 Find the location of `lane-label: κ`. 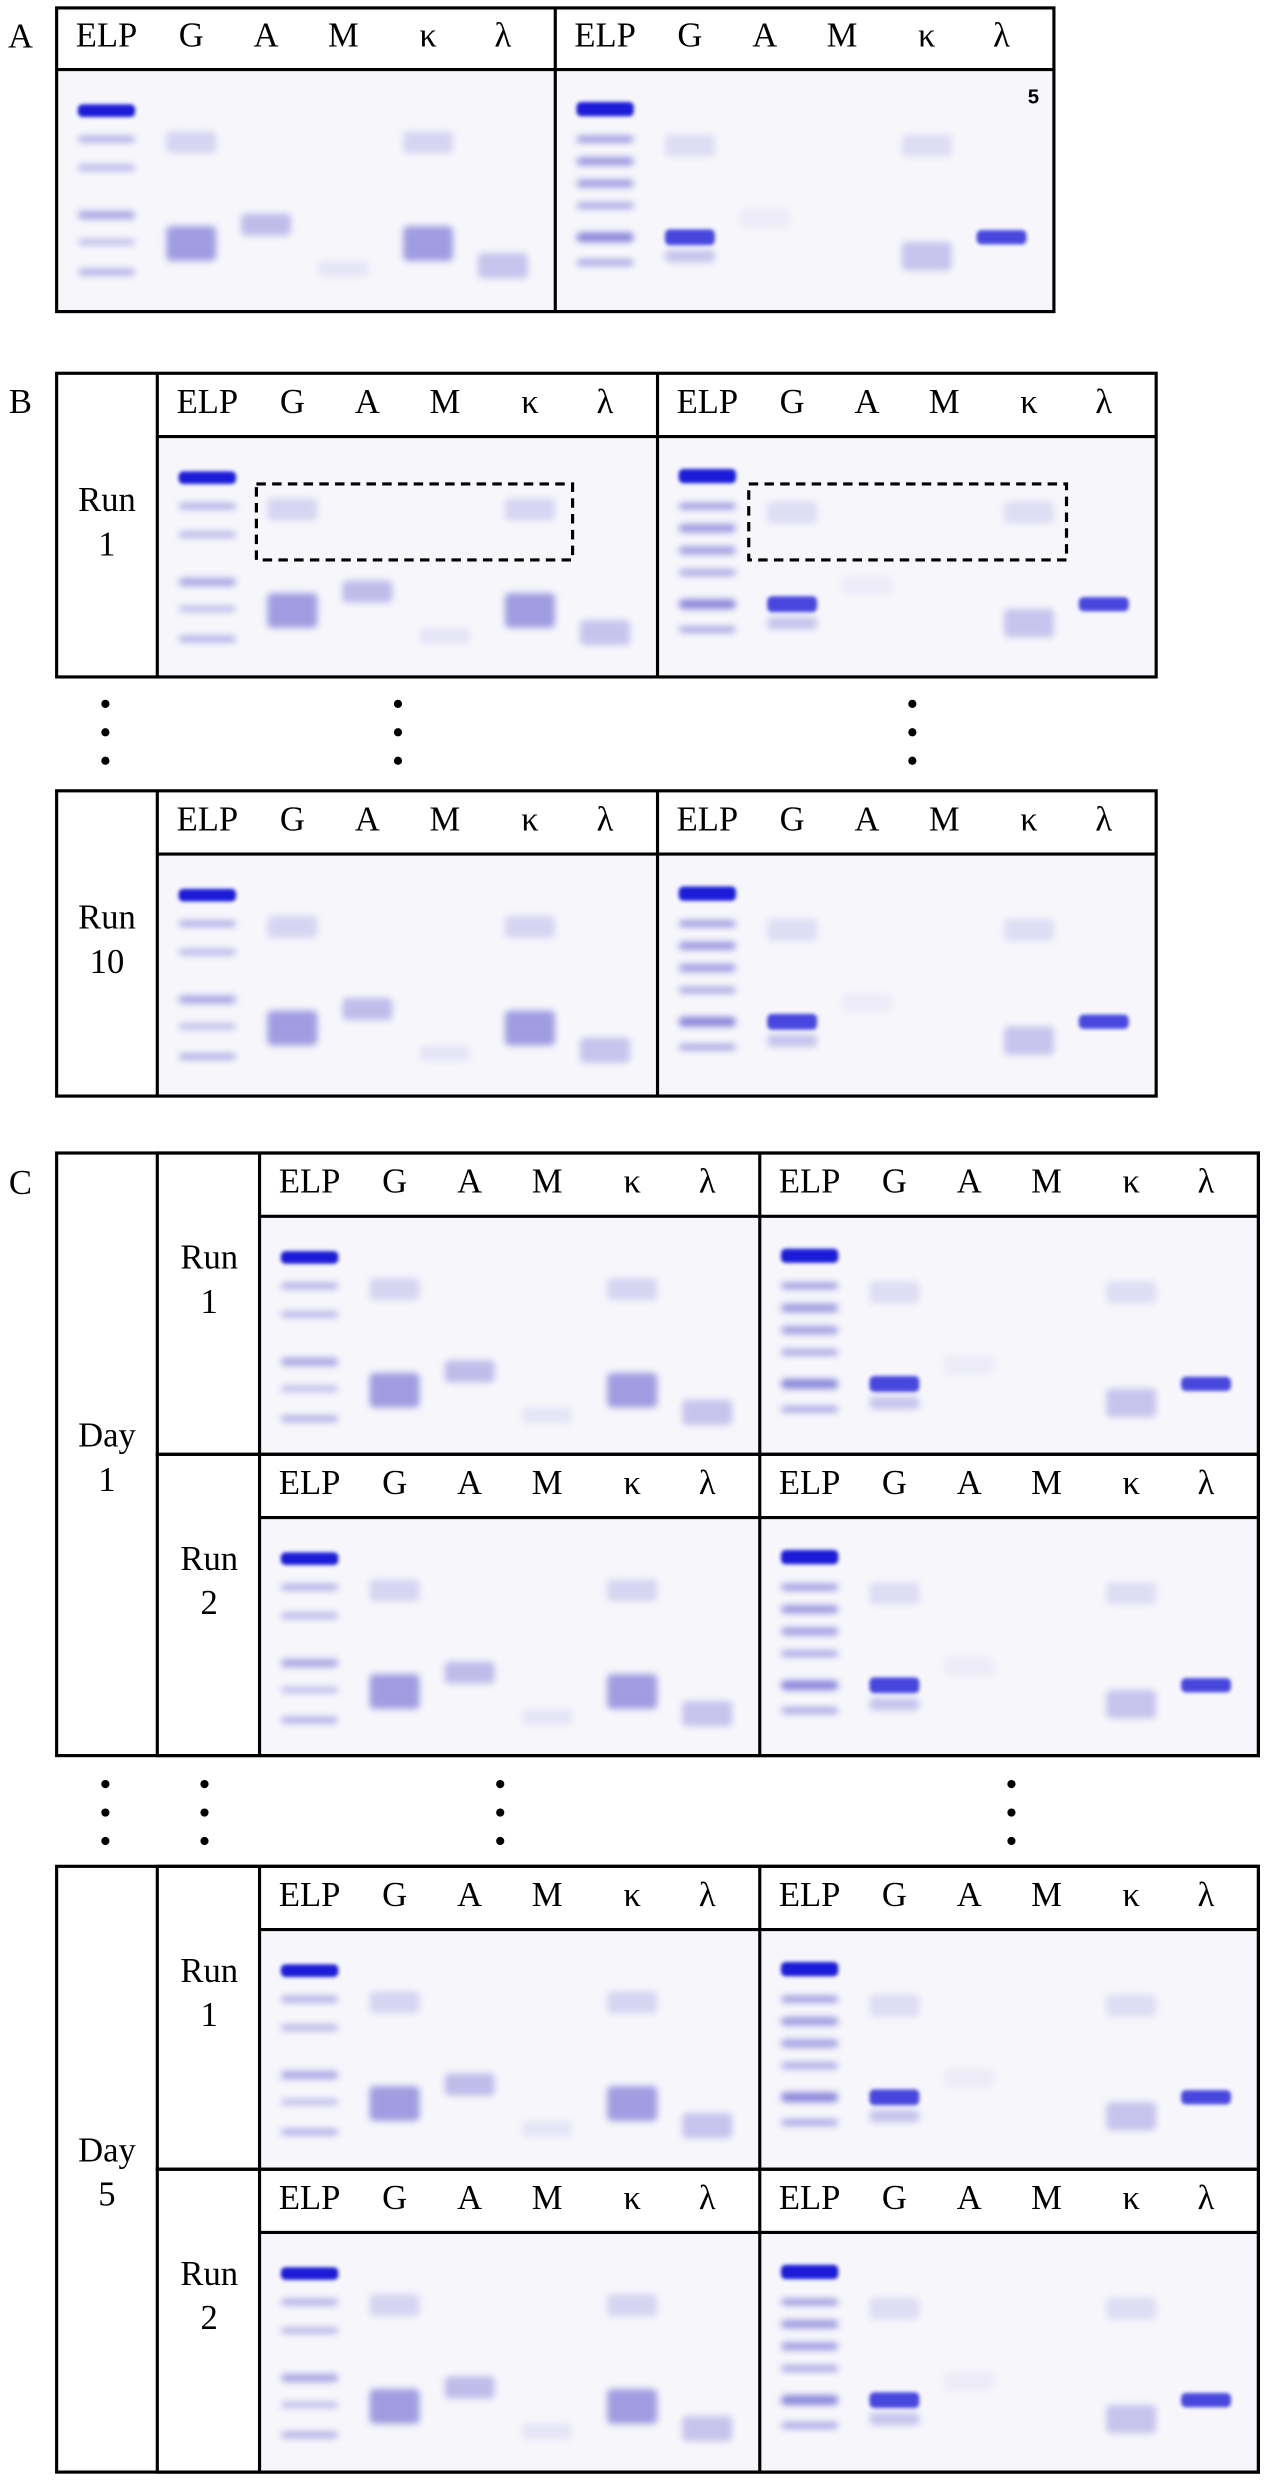

lane-label: κ is located at coordinates (529, 818).